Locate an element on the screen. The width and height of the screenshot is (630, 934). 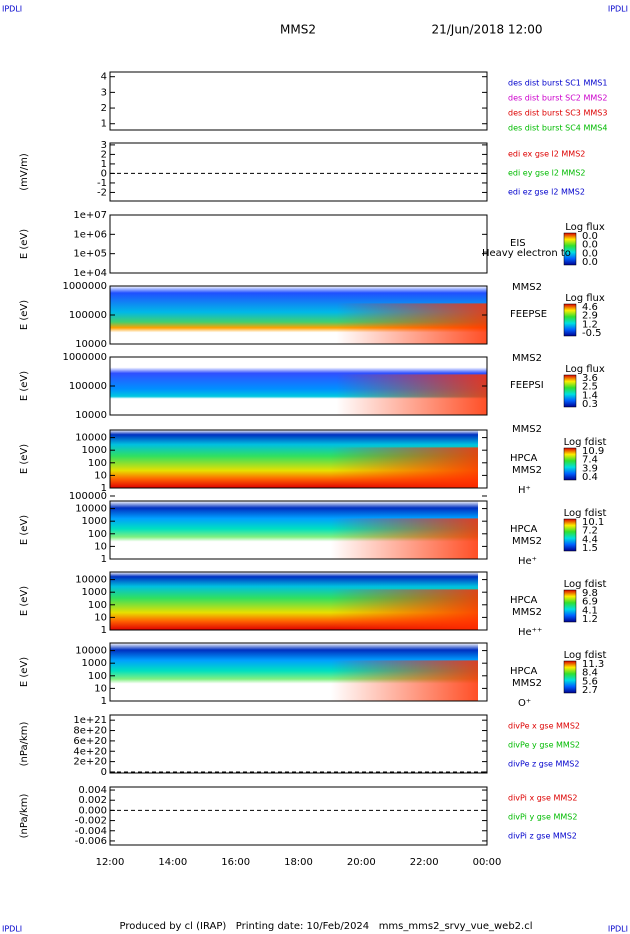
x-tick-label: 16:00 is located at coordinates (235, 862).